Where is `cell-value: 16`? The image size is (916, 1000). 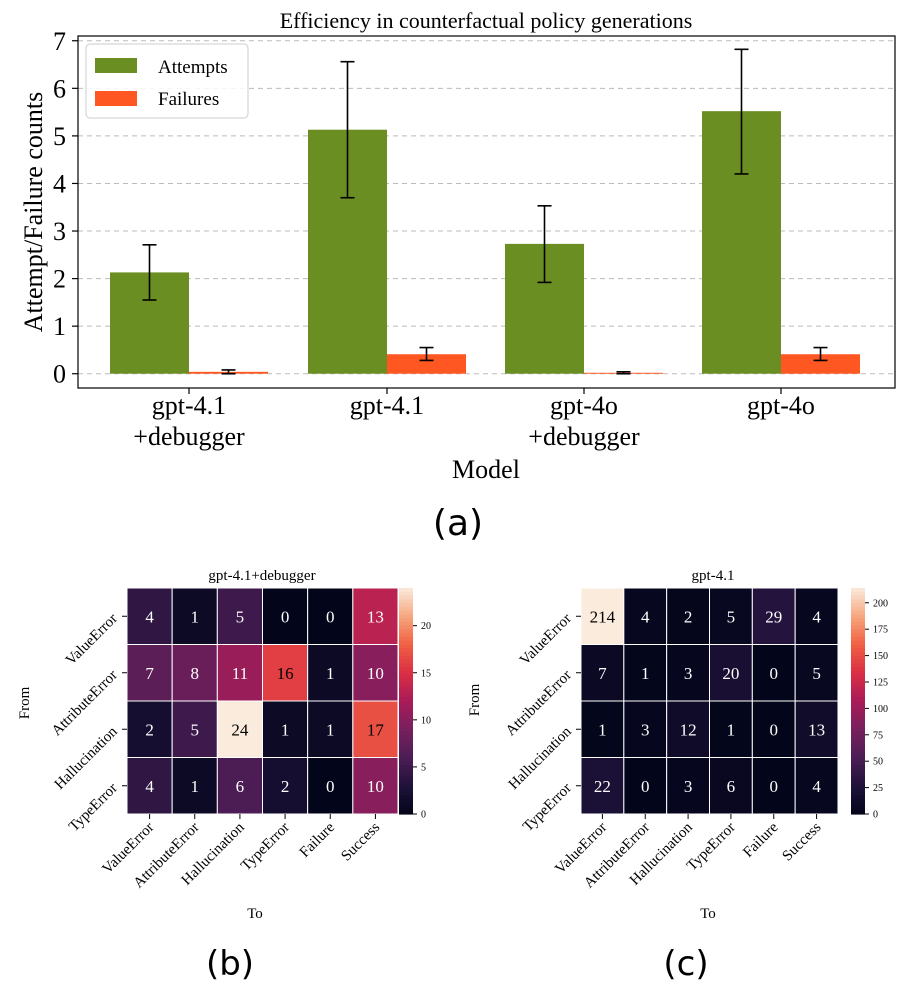
cell-value: 16 is located at coordinates (285, 673).